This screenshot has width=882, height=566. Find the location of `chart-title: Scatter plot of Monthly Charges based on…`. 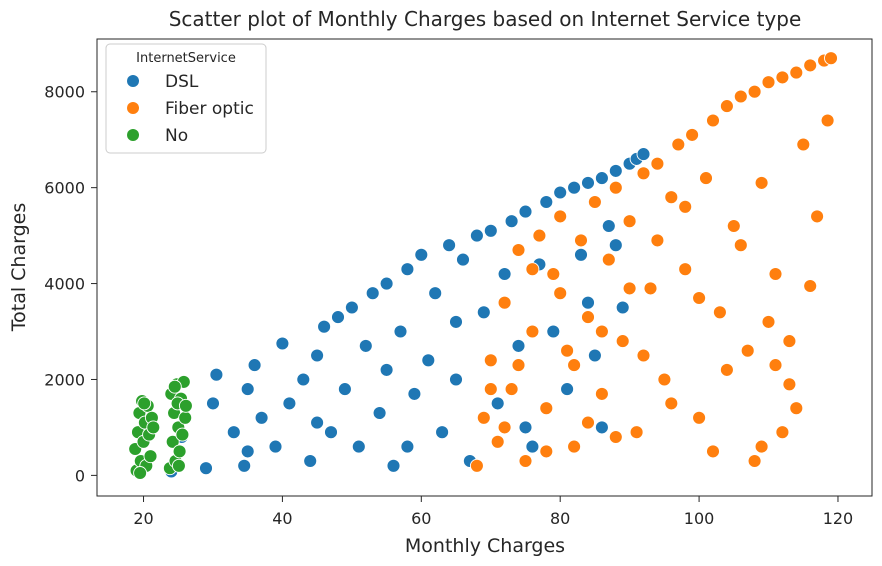

chart-title: Scatter plot of Monthly Charges based on… is located at coordinates (485, 19).